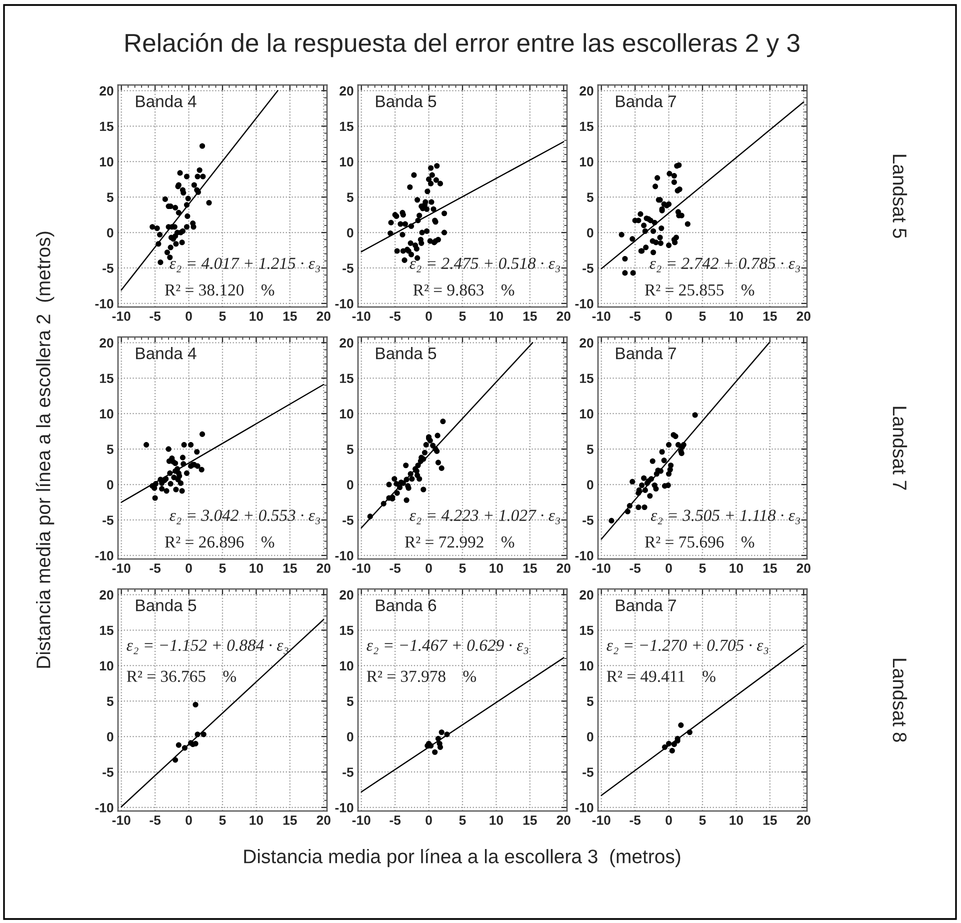  Describe the element at coordinates (463, 45) in the screenshot. I see `text: Relación de la respuesta del error entre las escolleras 2 y 3` at that location.